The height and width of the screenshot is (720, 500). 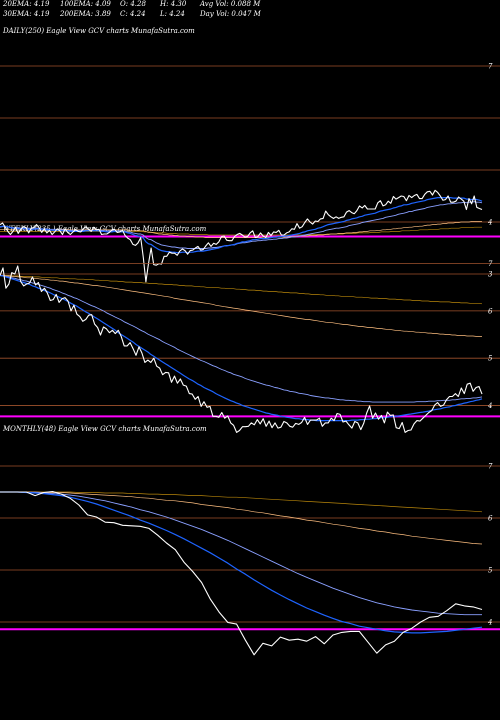 I want to click on monthly-y-tick-label: 7, so click(x=490, y=467).